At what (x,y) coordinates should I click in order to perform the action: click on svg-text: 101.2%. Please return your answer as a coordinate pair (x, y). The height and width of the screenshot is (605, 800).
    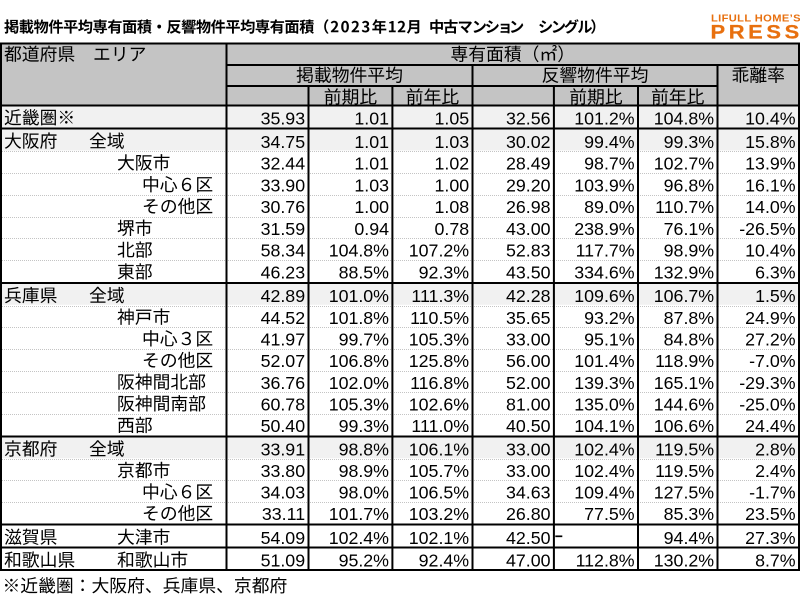
    Looking at the image, I should click on (604, 118).